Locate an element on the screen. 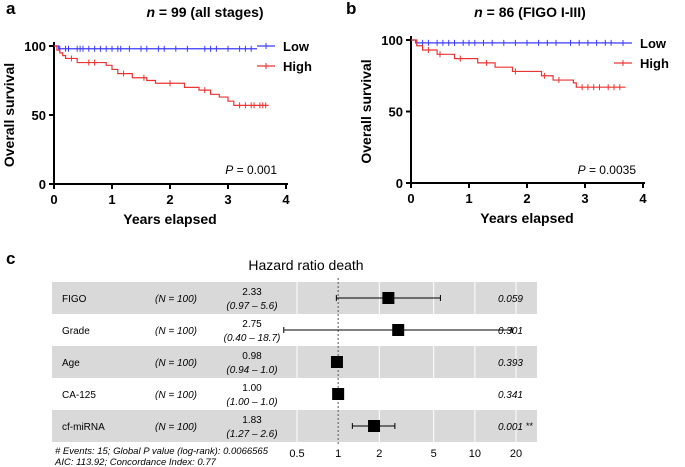 The image size is (685, 467). forest-hr-value: 0.98 is located at coordinates (252, 356).